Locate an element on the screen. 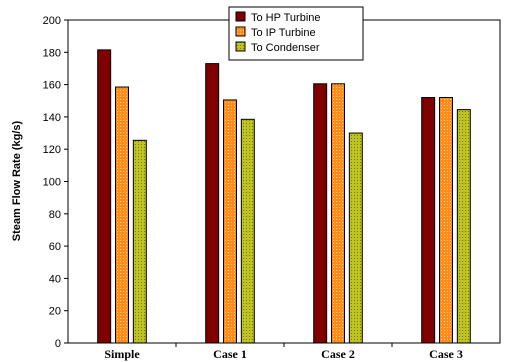  bar-to-hp-turbine-simple is located at coordinates (104, 196).